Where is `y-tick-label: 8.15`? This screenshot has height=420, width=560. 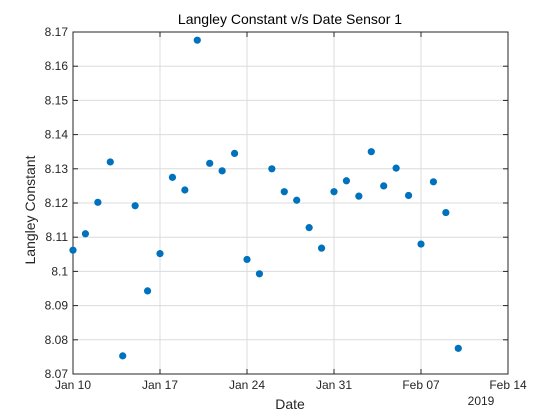 y-tick-label: 8.15 is located at coordinates (57, 100).